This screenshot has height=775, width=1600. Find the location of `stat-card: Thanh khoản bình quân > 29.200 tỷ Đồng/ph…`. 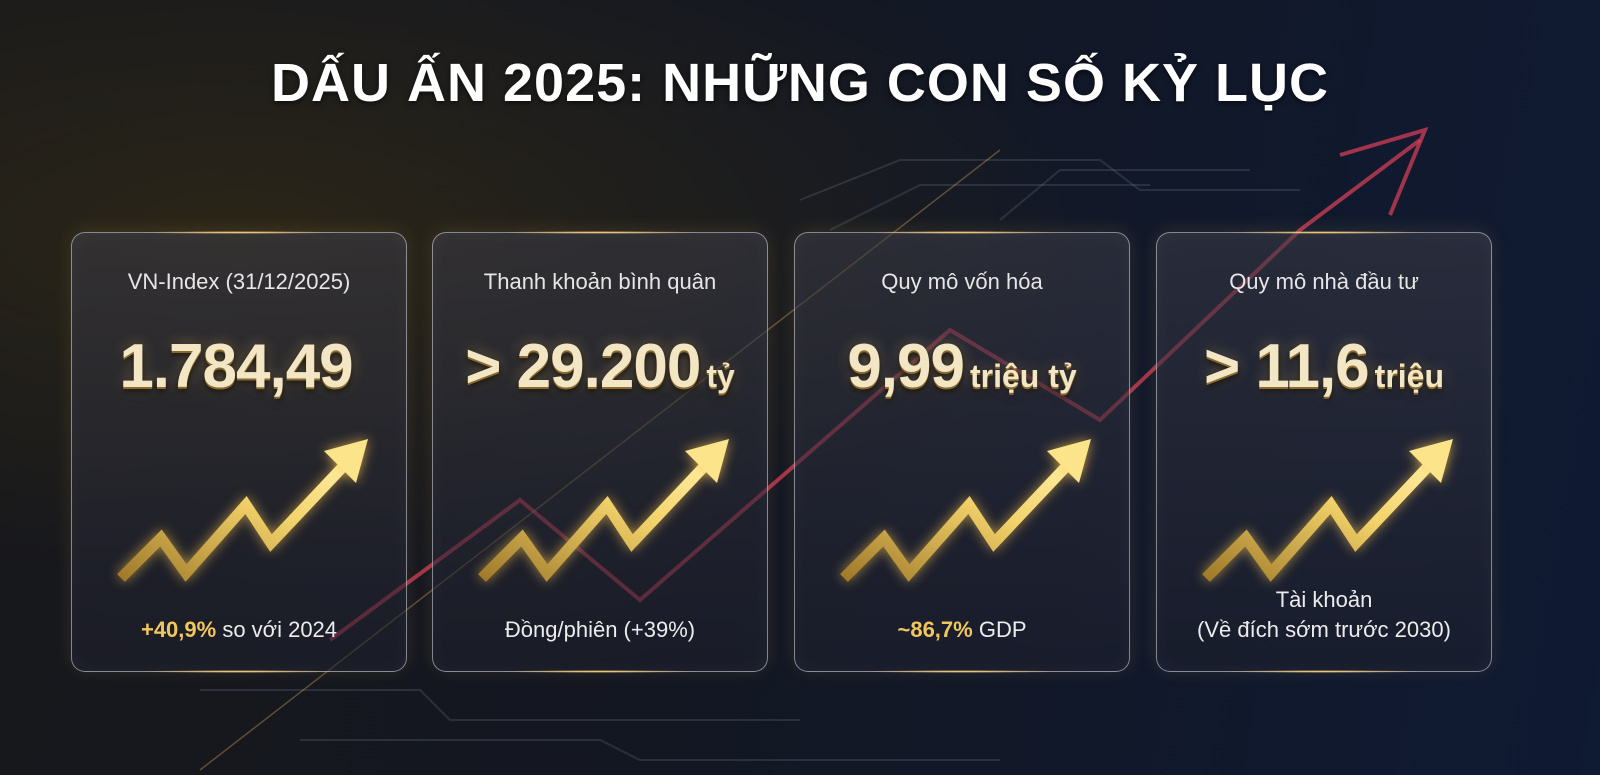

stat-card: Thanh khoản bình quân > 29.200 tỷ Đồng/ph… is located at coordinates (600, 452).